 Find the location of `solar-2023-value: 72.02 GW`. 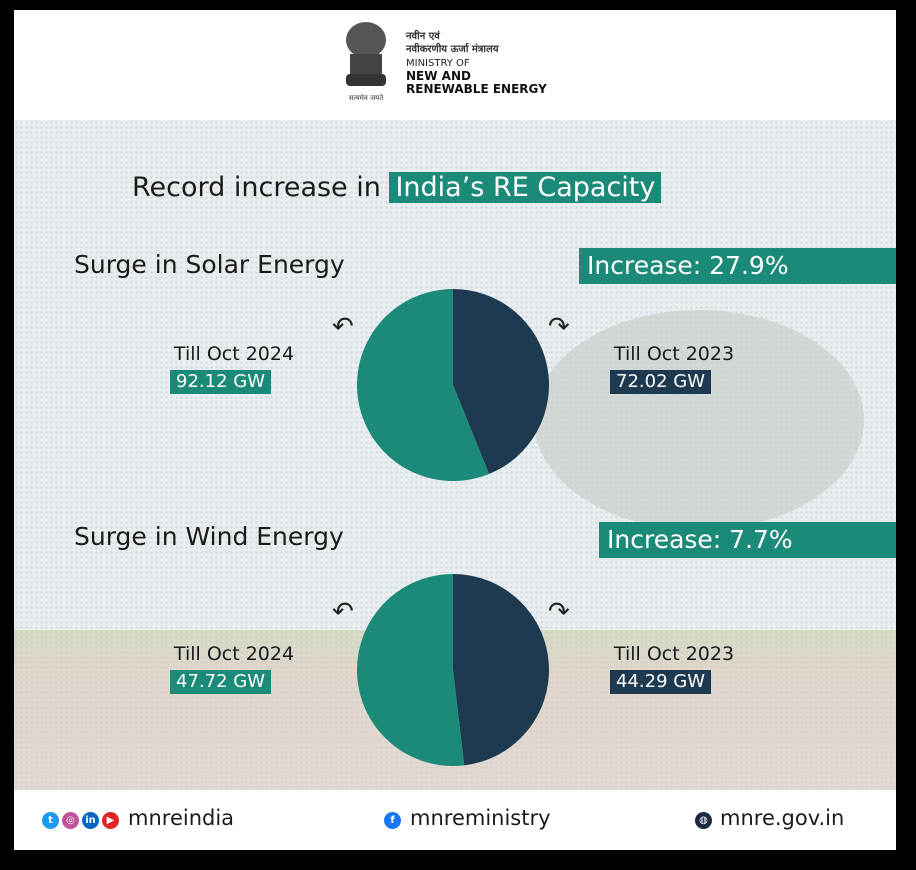

solar-2023-value: 72.02 GW is located at coordinates (660, 382).